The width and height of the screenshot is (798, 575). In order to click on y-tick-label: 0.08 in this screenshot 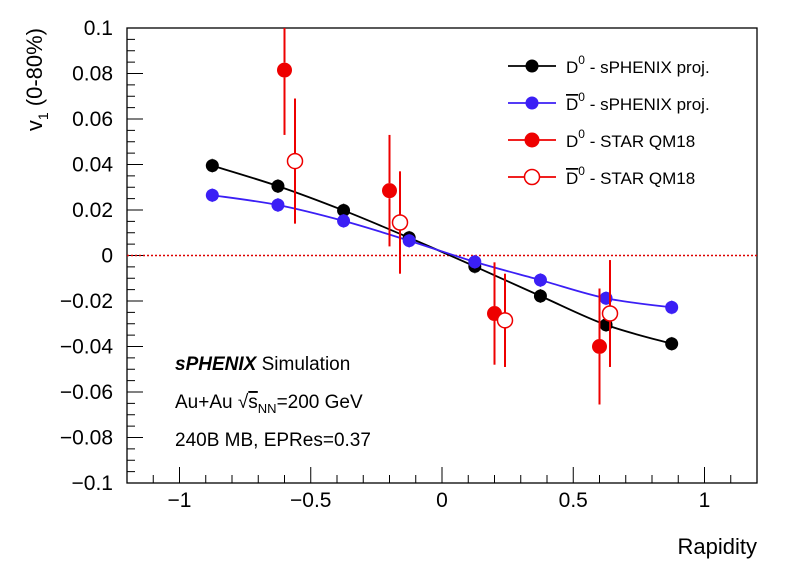, I will do `click(92, 74)`.